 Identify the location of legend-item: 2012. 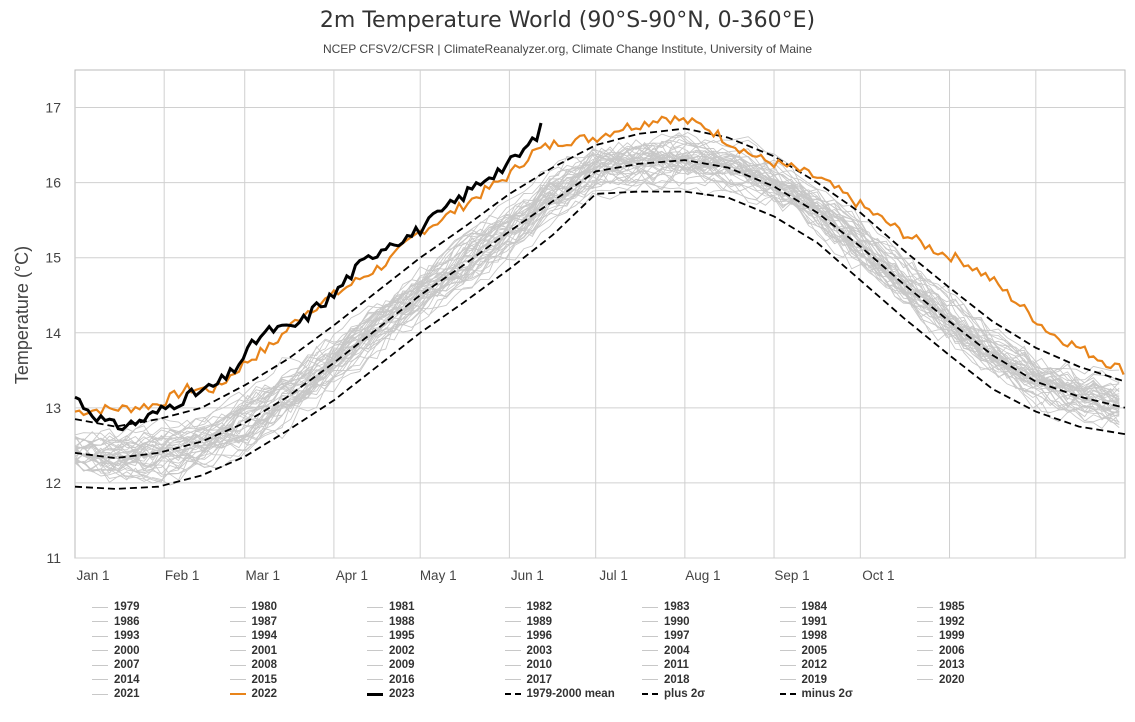
(803, 665).